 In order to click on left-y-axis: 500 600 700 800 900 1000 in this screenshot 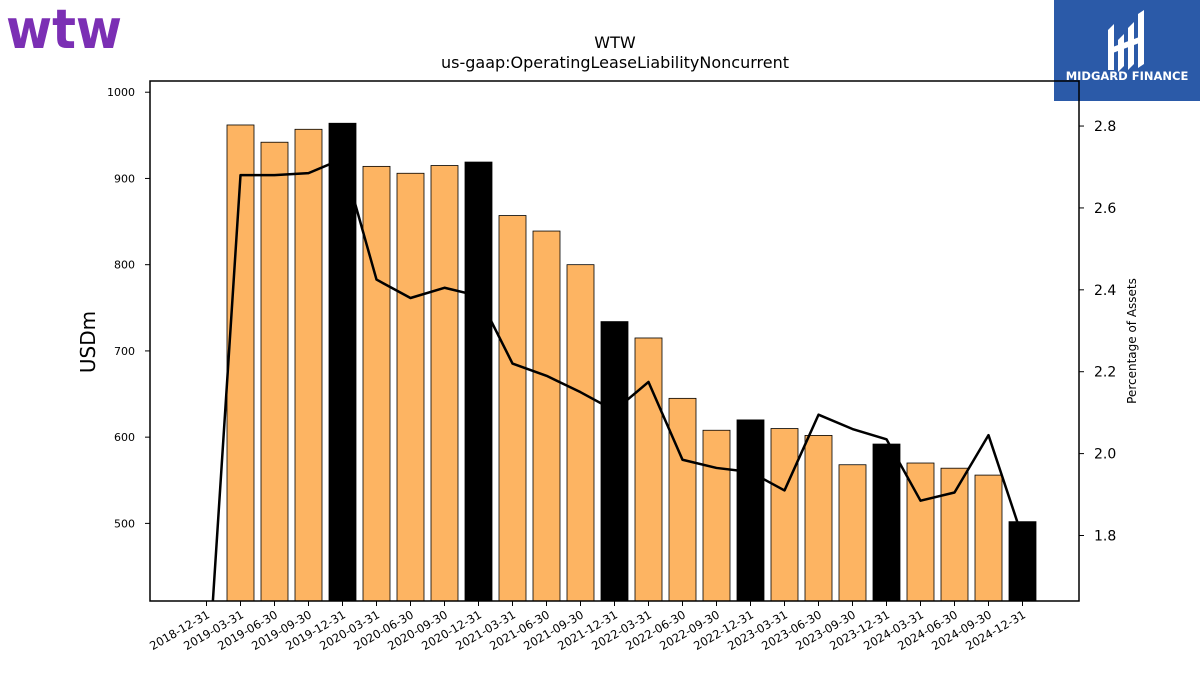, I will do `click(128, 308)`.